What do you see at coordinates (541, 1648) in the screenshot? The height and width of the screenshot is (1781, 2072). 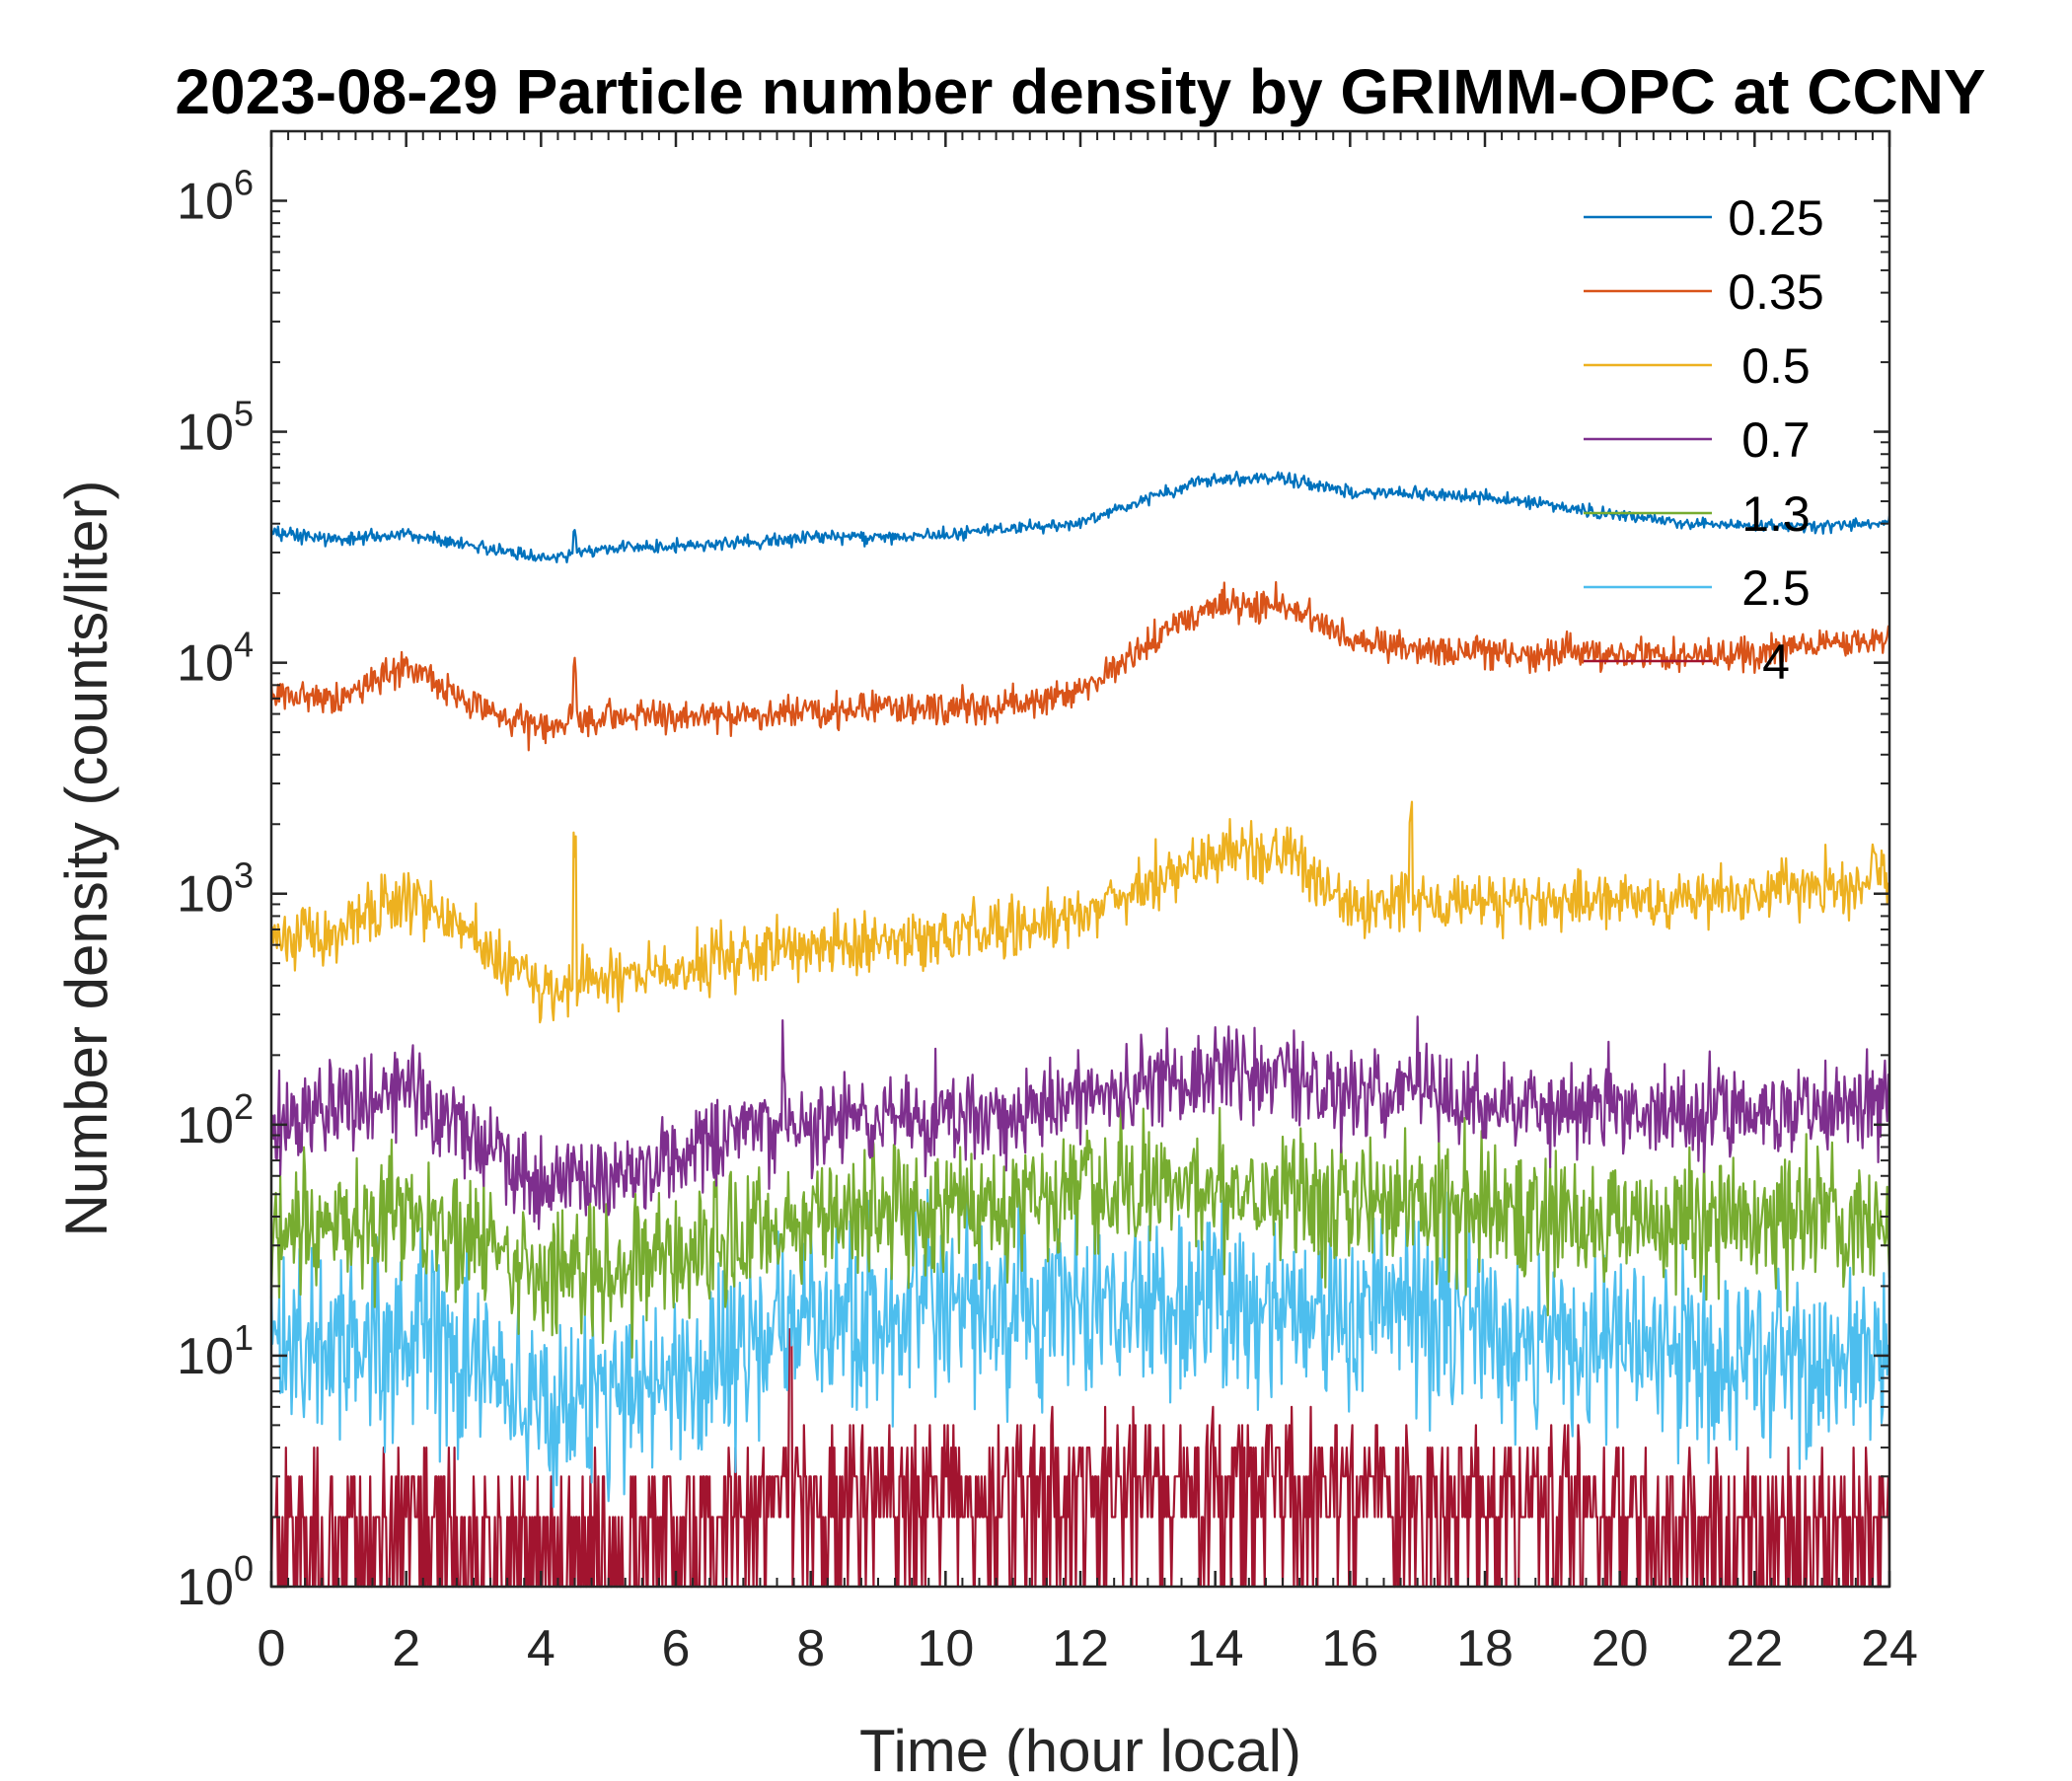 I see `x-tick-label: 4` at bounding box center [541, 1648].